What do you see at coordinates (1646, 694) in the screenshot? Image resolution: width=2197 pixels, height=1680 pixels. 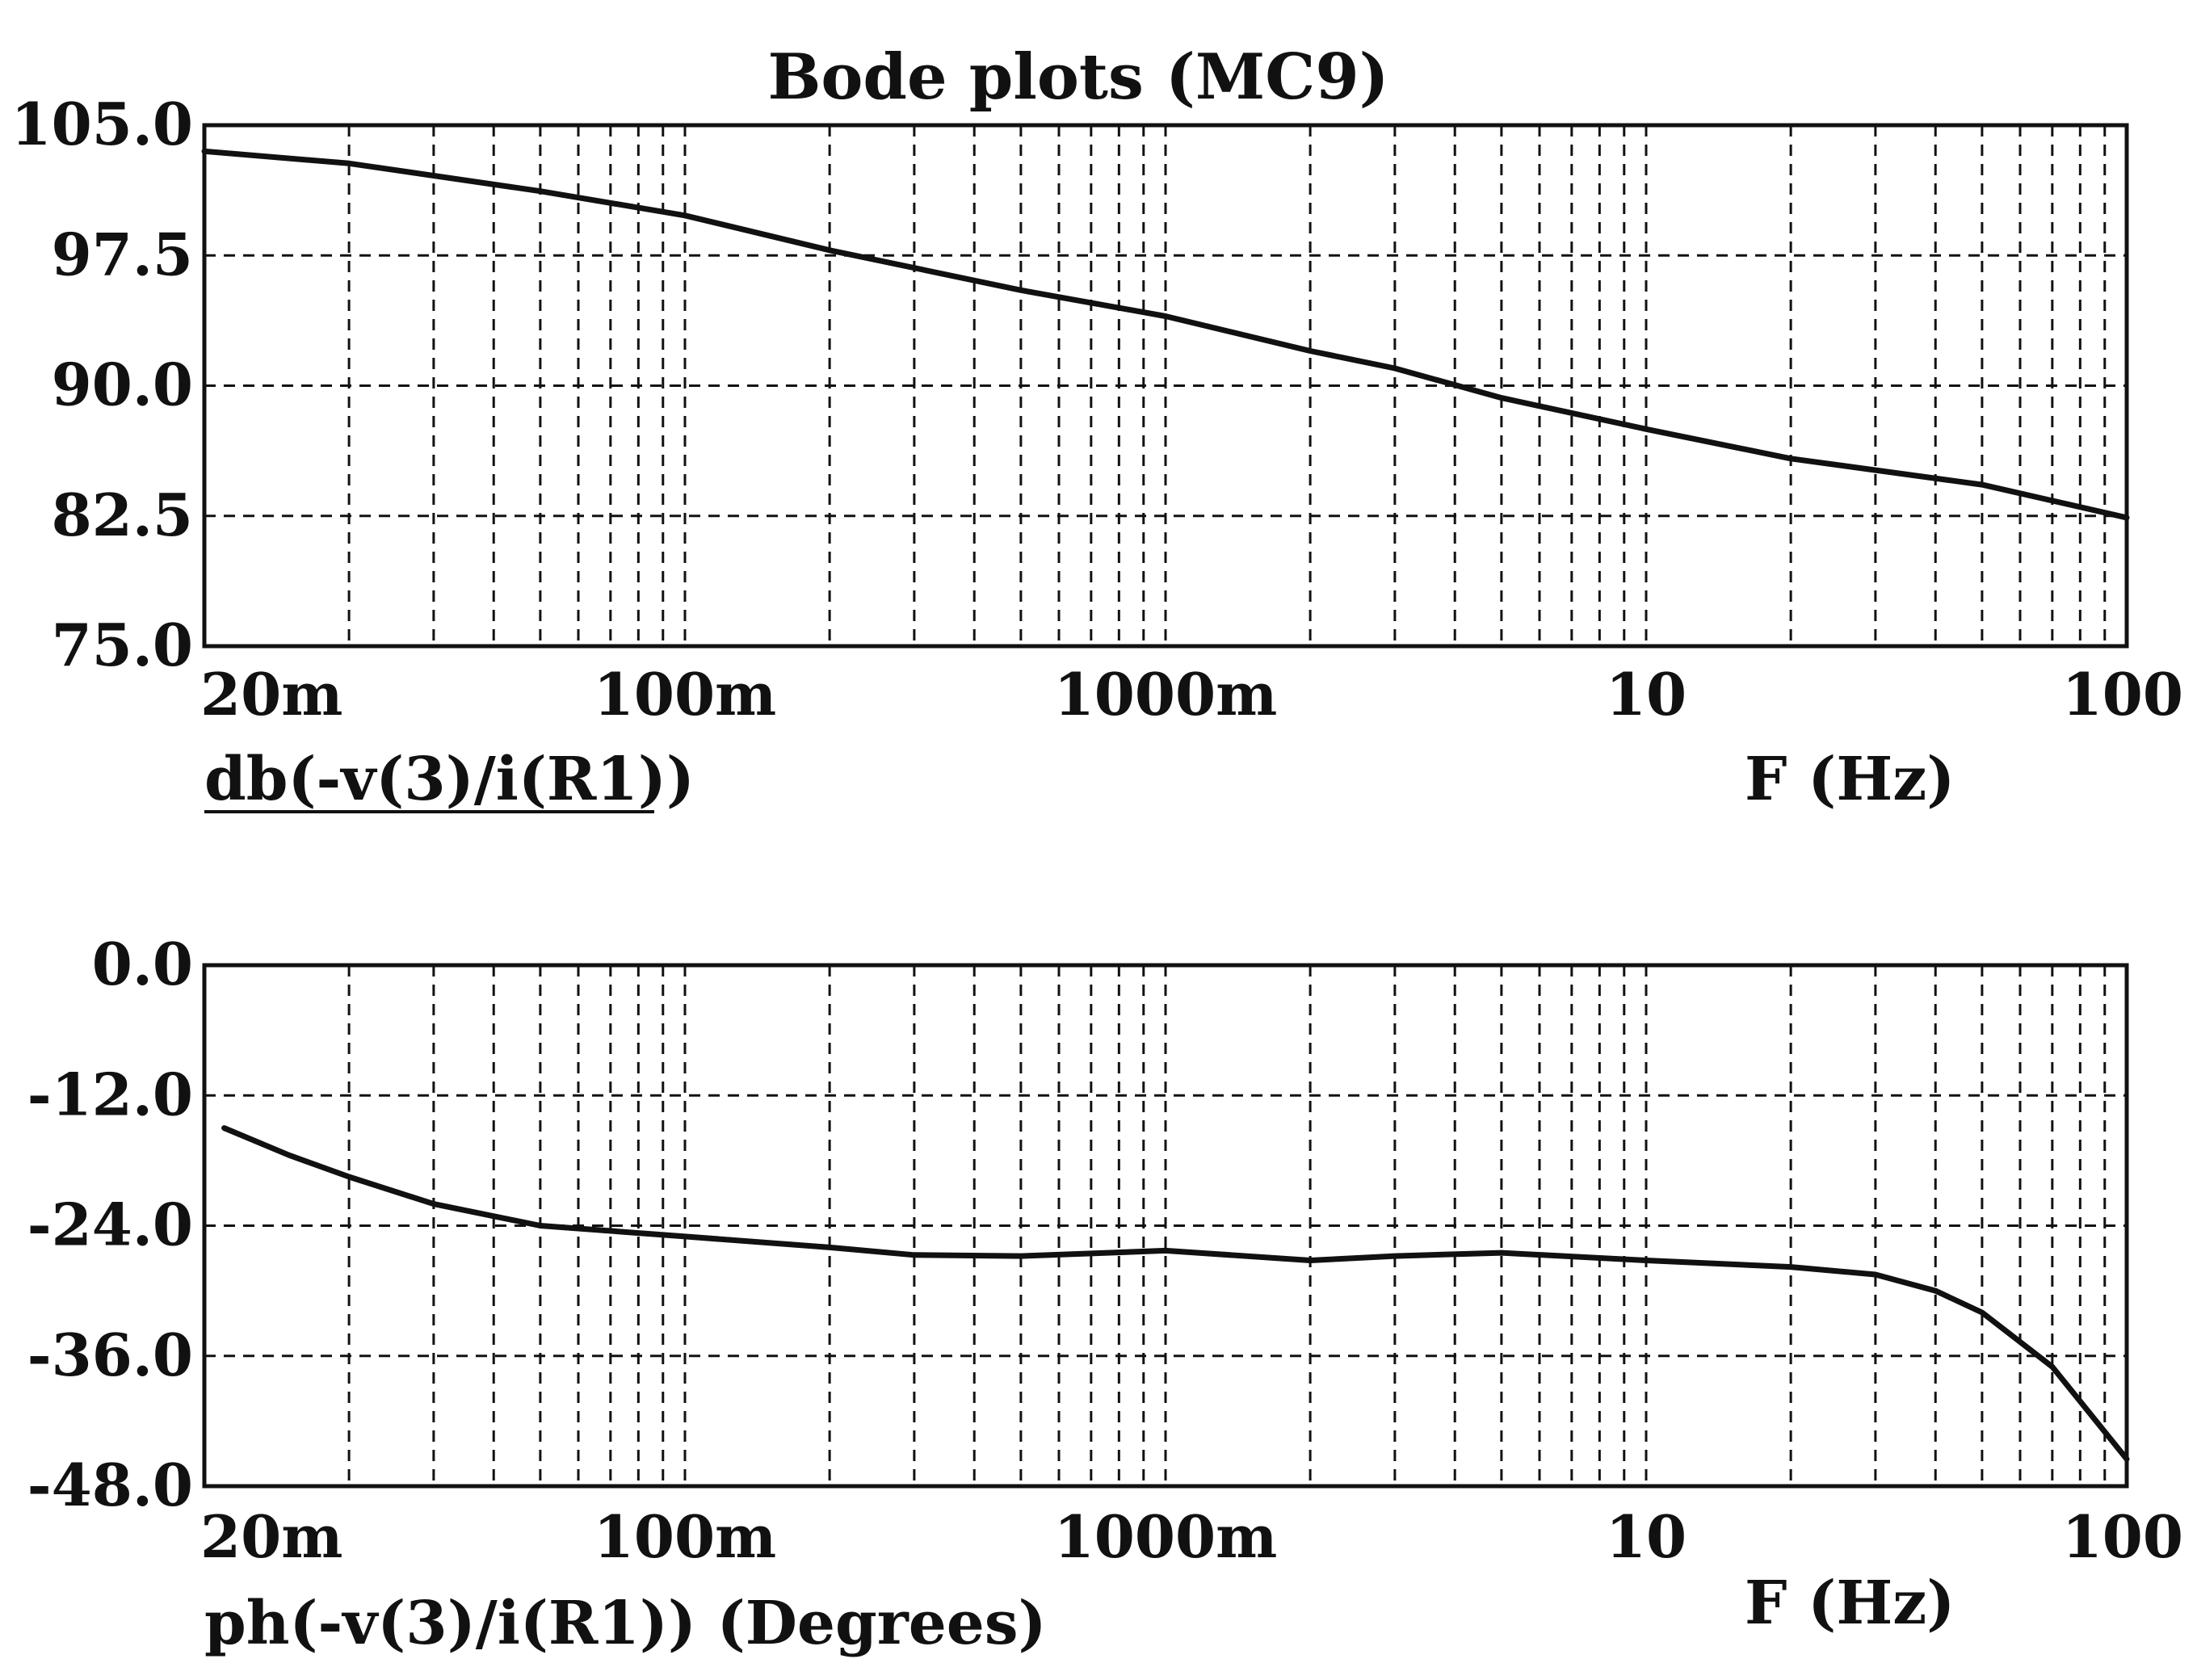 I see `magnitude-x-tick-label: 10` at bounding box center [1646, 694].